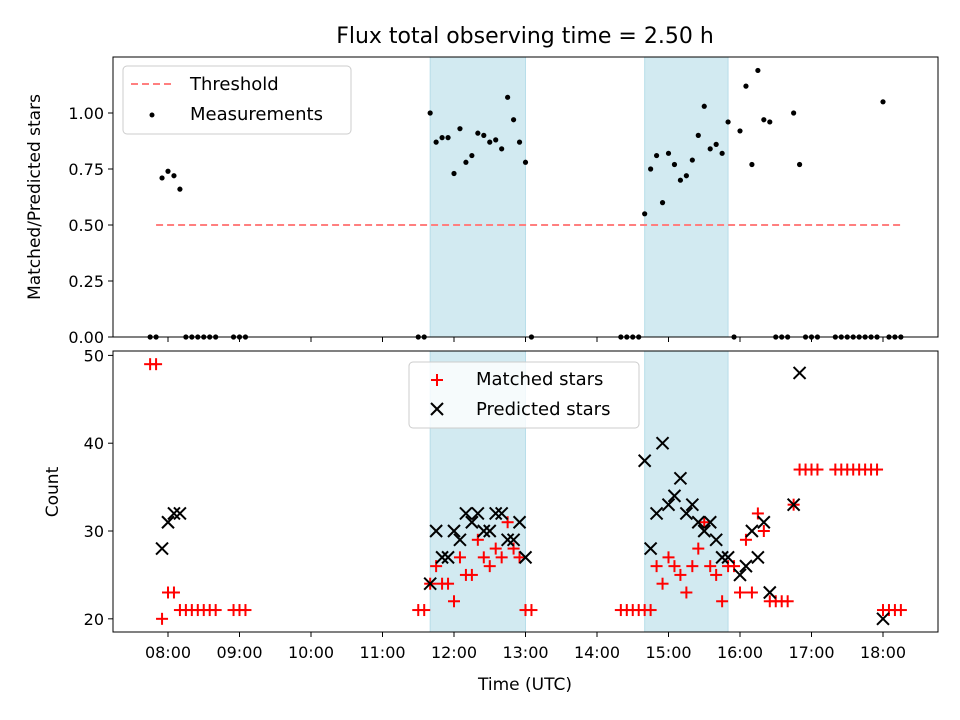  Describe the element at coordinates (811, 652) in the screenshot. I see `bottom-xtick-label-17-00: 17:00` at that location.